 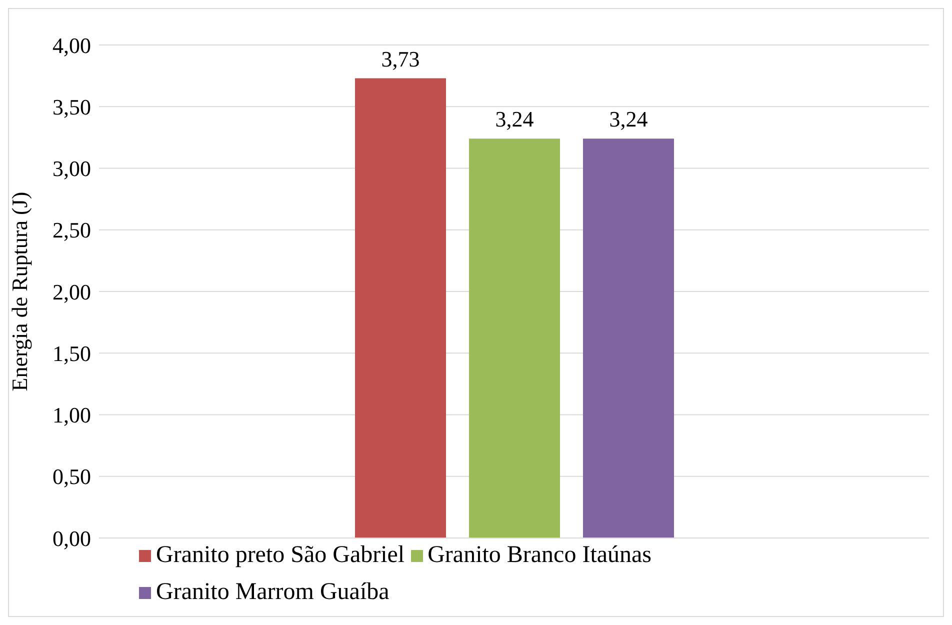 What do you see at coordinates (272, 592) in the screenshot?
I see `legend-label: Granito Marrom Guaíba` at bounding box center [272, 592].